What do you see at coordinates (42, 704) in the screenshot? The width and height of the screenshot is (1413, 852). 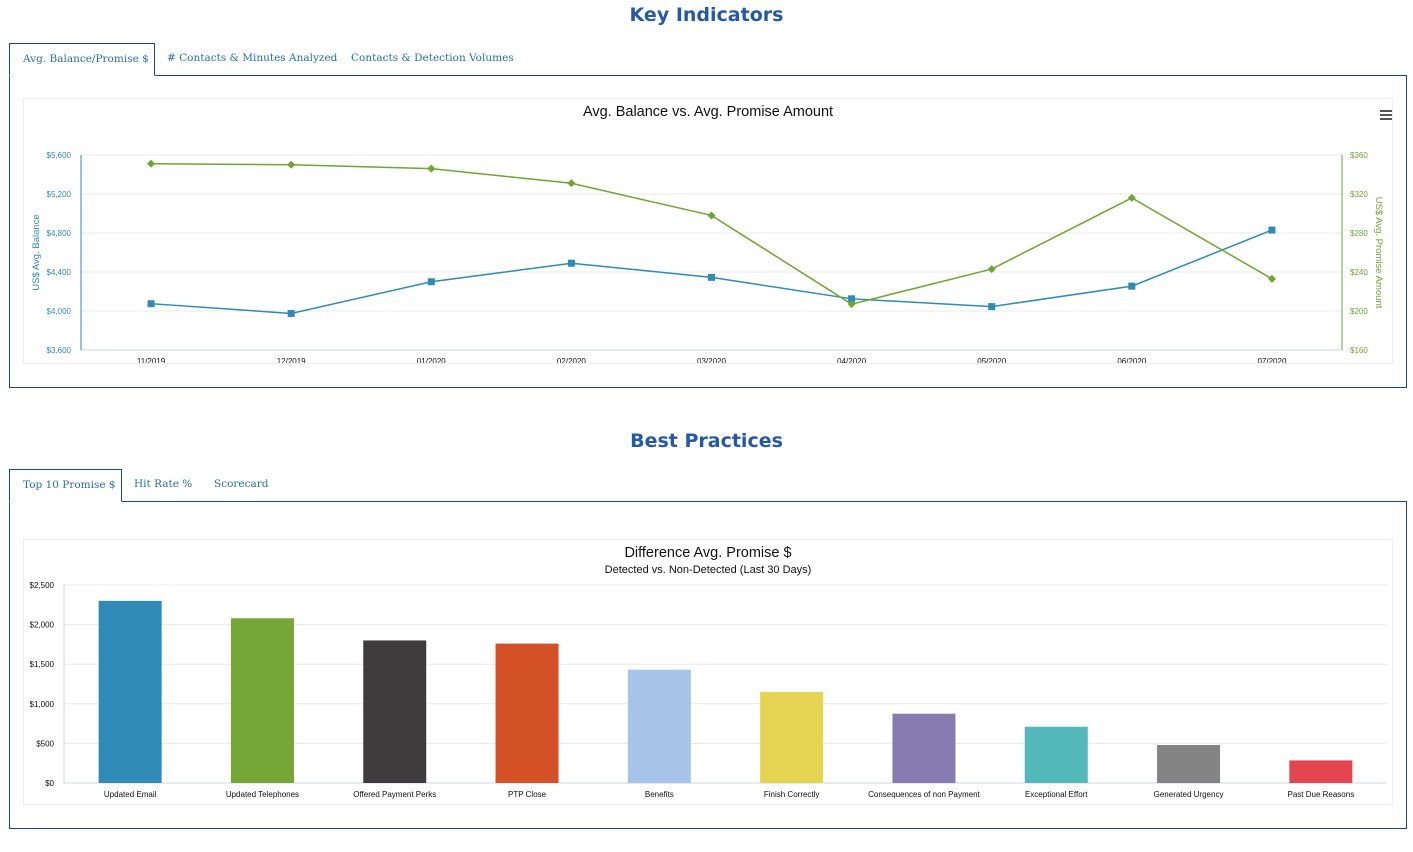 I see `y-tick-label: $1,000` at bounding box center [42, 704].